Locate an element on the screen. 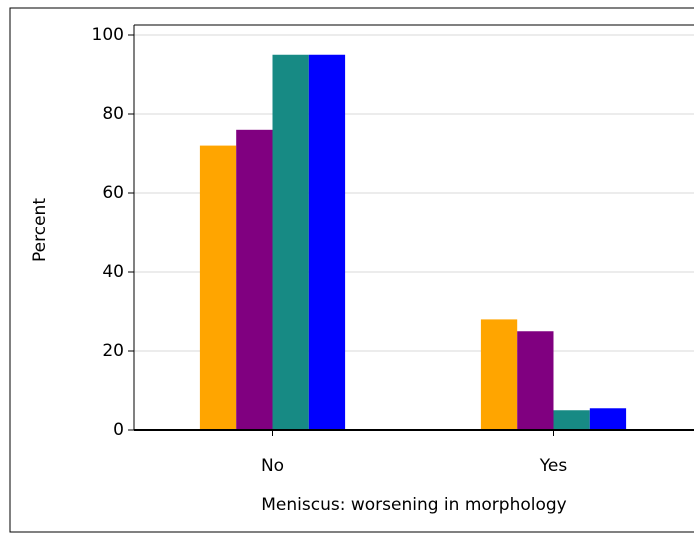 The height and width of the screenshot is (534, 694). y-axis-label: Percent is located at coordinates (40, 230).